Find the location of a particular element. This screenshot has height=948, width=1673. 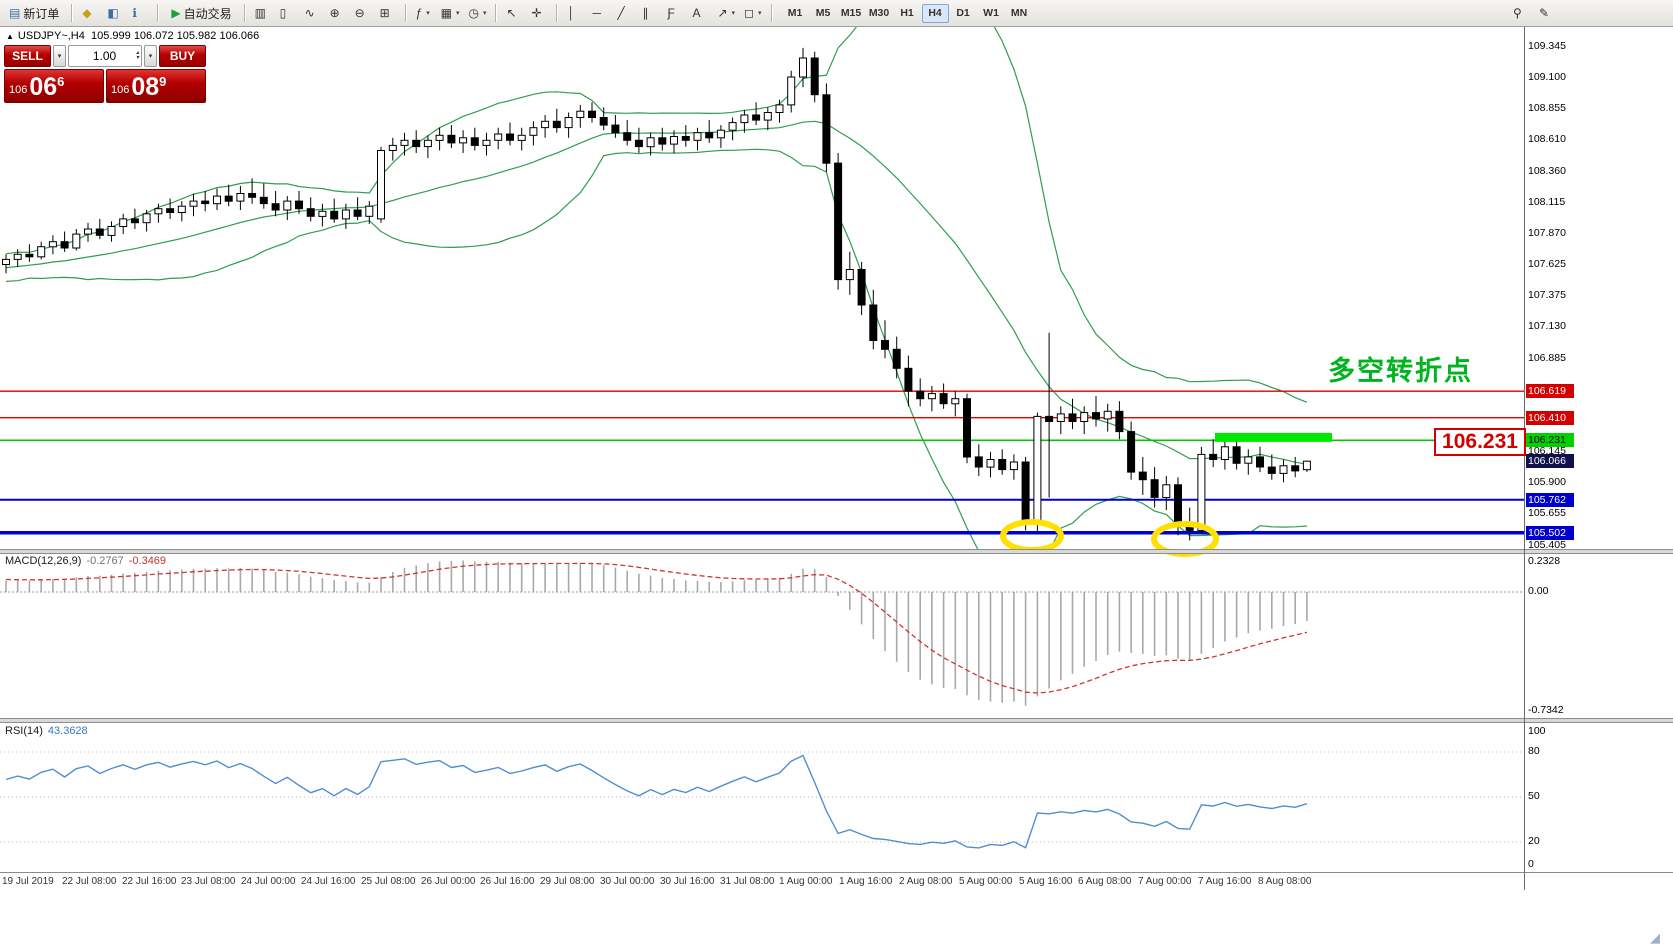

price-axis-badge: 105.762 is located at coordinates (1550, 500).